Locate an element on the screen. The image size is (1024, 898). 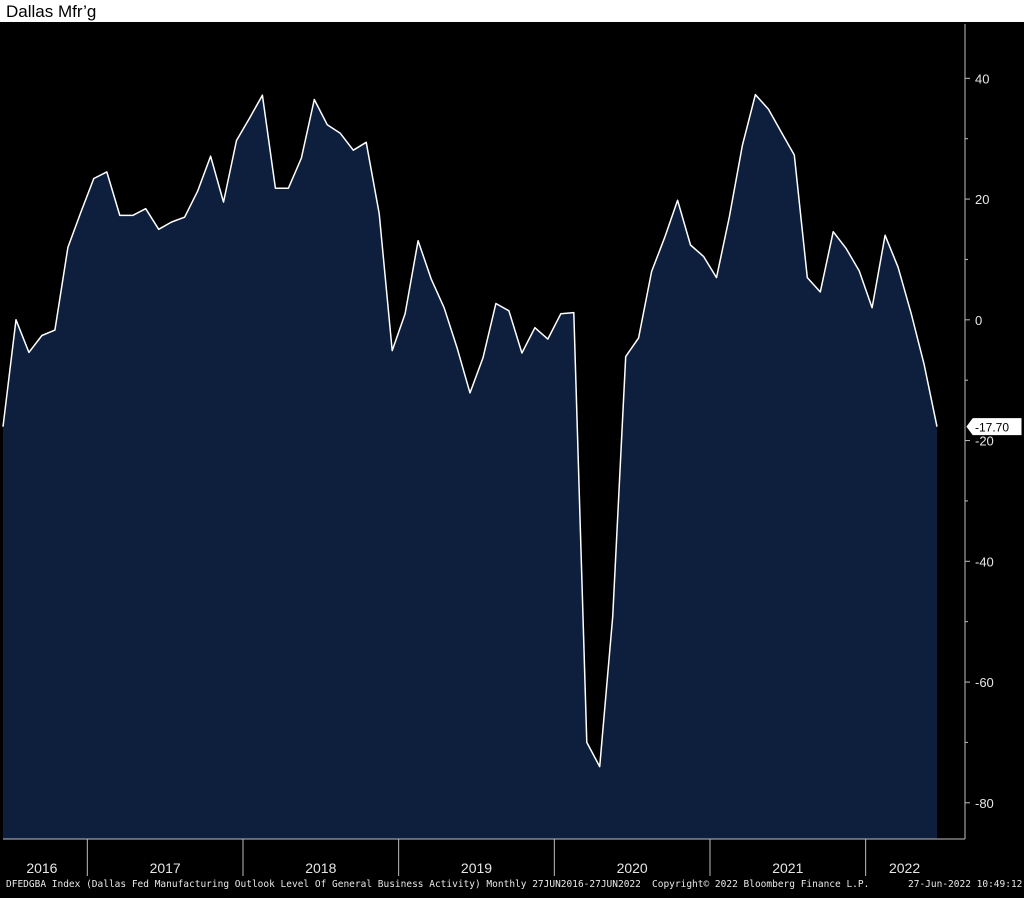
x-tick-label: 2022 is located at coordinates (904, 868).